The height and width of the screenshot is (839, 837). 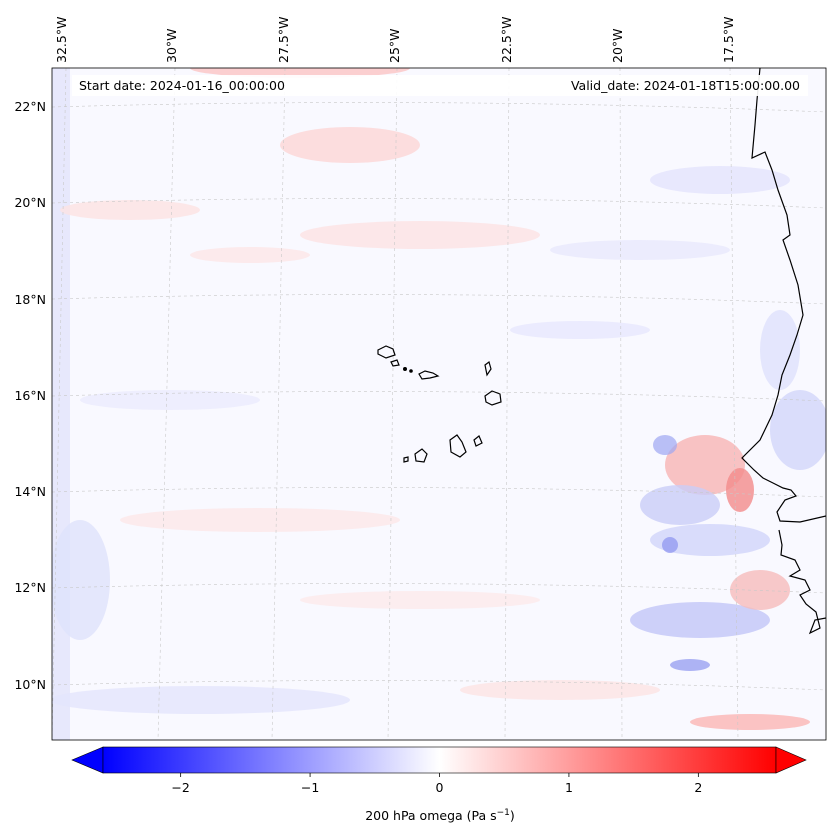 What do you see at coordinates (429, 375) in the screenshot?
I see `island-sao-nicolau` at bounding box center [429, 375].